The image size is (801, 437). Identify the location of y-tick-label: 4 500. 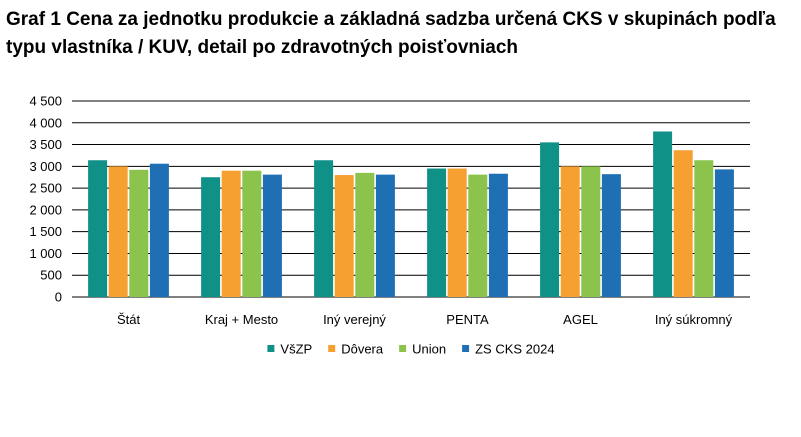
(45, 101).